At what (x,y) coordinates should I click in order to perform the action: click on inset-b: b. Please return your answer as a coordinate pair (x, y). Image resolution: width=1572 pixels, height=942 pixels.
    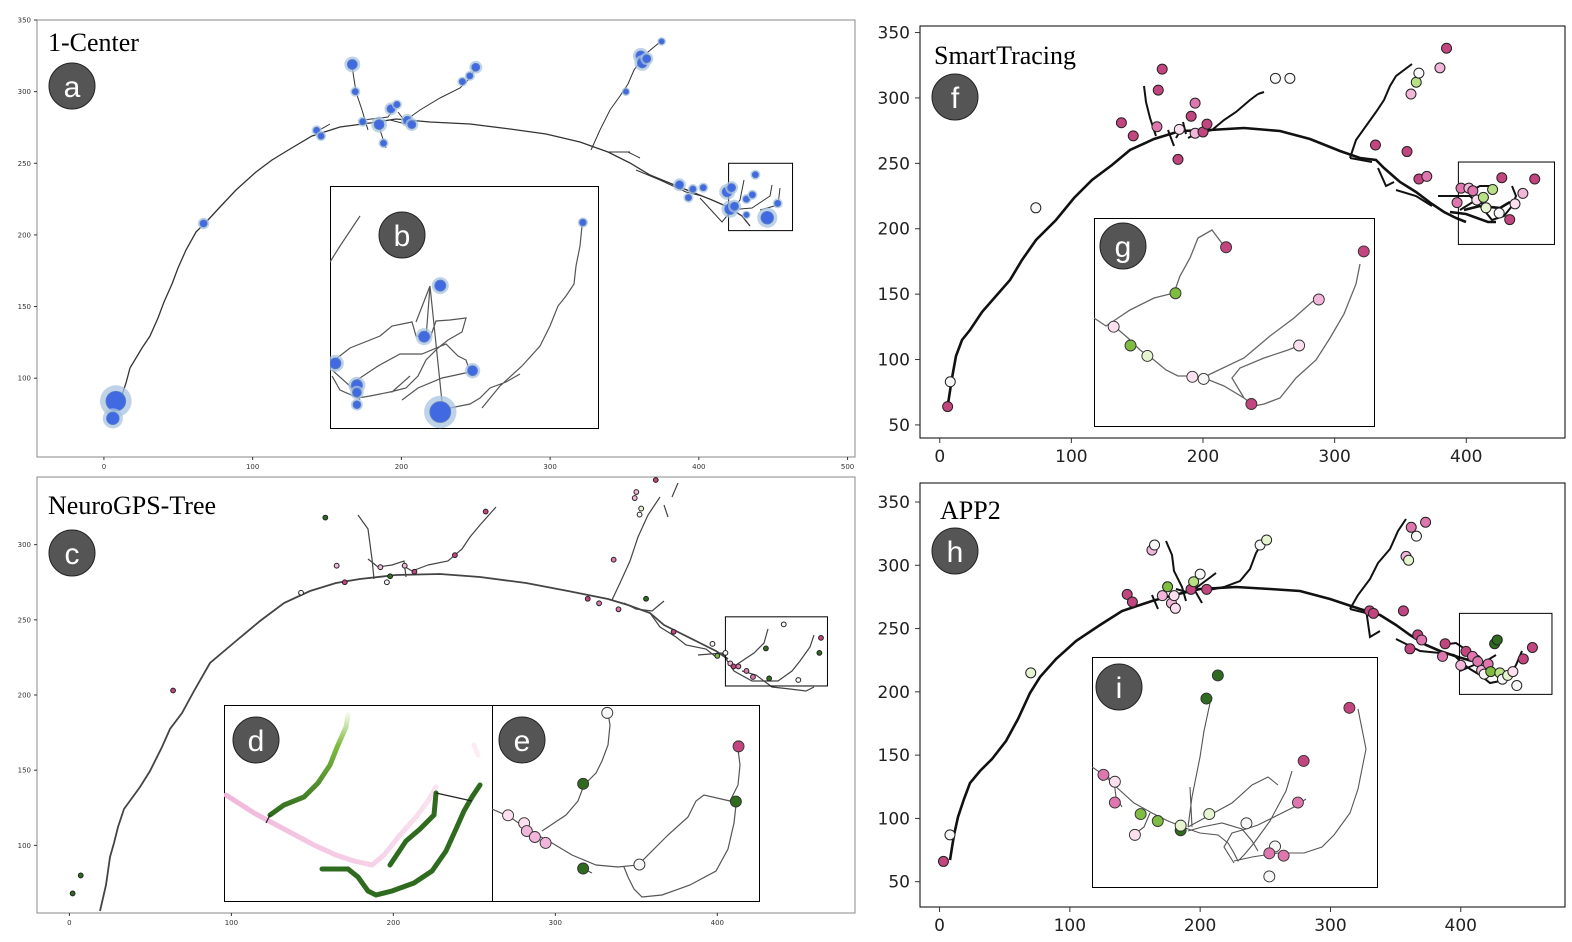
    Looking at the image, I should click on (464, 307).